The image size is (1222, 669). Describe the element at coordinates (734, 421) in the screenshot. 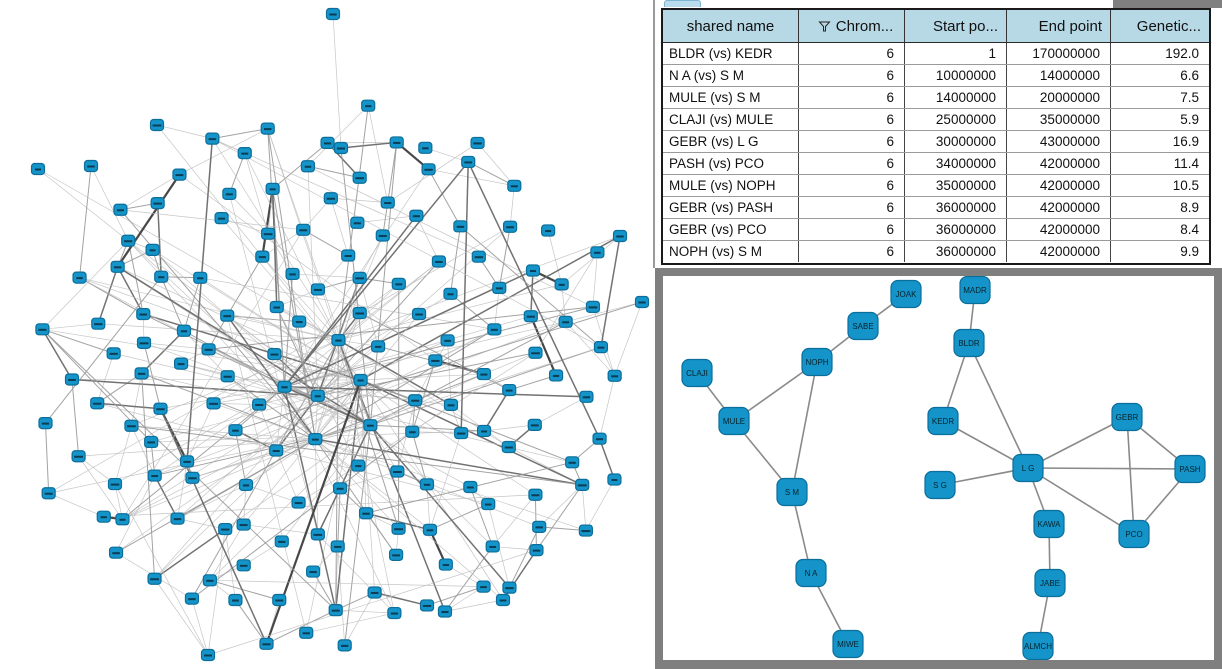

I see `network-node-mule` at that location.